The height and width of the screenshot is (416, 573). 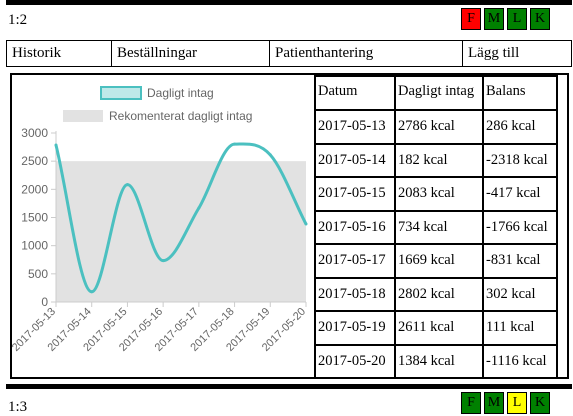 I want to click on cell-date: 2017-05-15, so click(x=355, y=194).